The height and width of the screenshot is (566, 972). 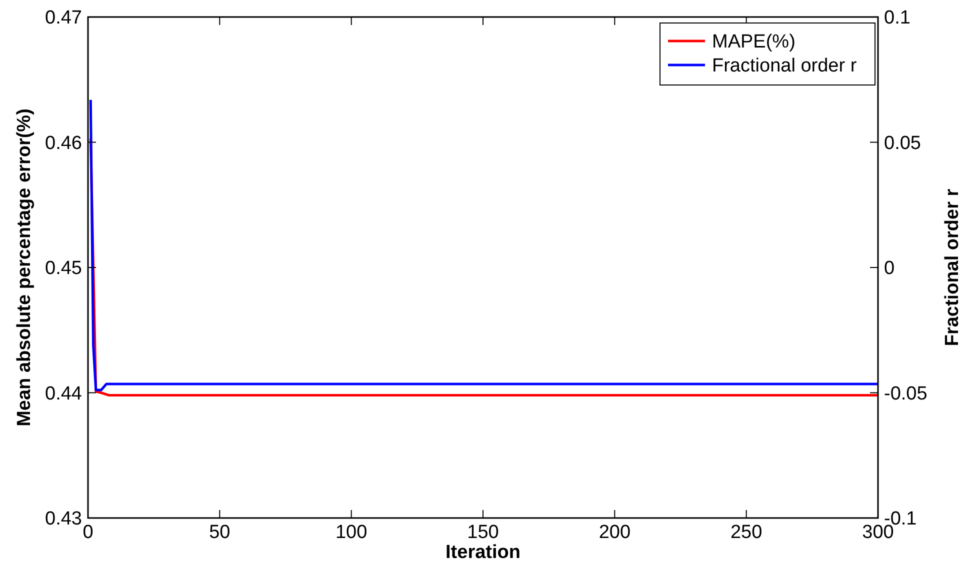 I want to click on legend-label: MAPE(%), so click(x=754, y=42).